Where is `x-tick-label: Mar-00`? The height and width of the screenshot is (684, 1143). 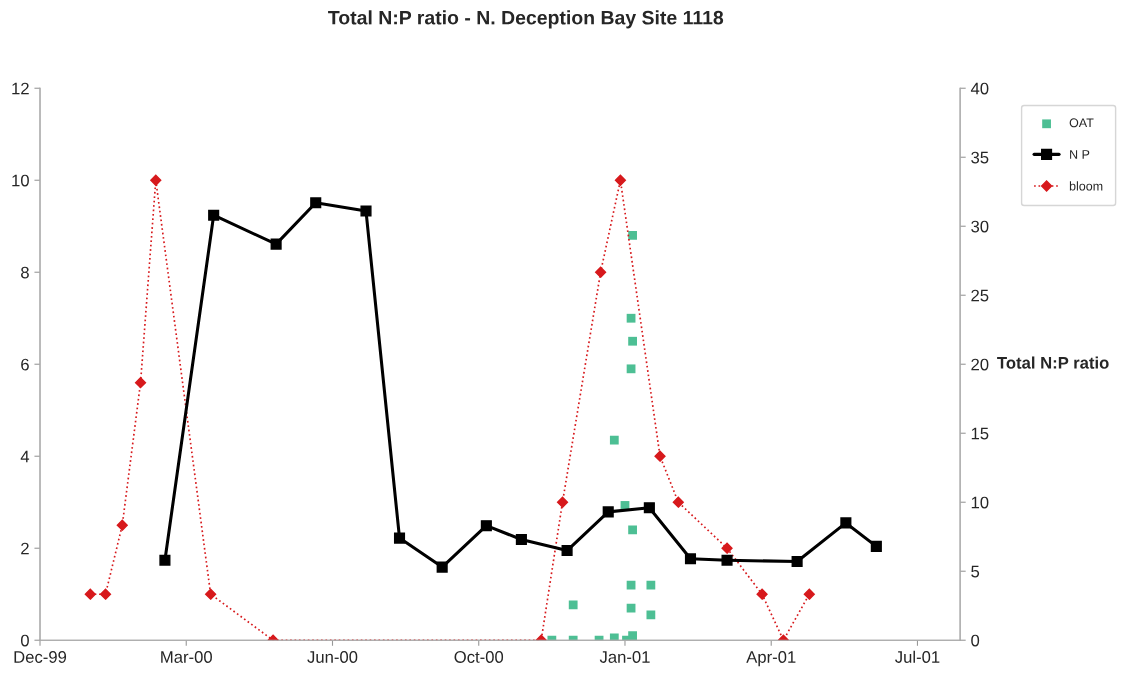 x-tick-label: Mar-00 is located at coordinates (186, 657).